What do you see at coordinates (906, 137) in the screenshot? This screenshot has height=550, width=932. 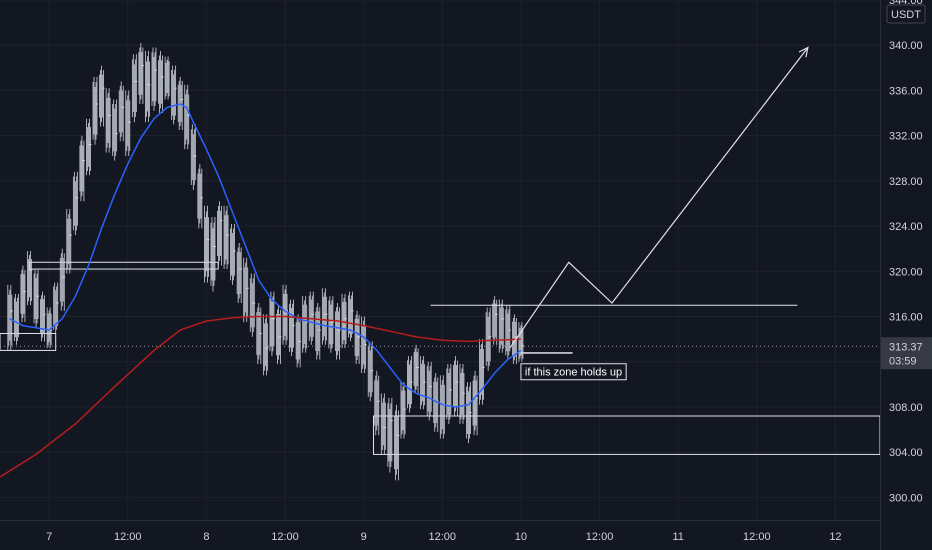 I see `y-tick-label: 332.00` at bounding box center [906, 137].